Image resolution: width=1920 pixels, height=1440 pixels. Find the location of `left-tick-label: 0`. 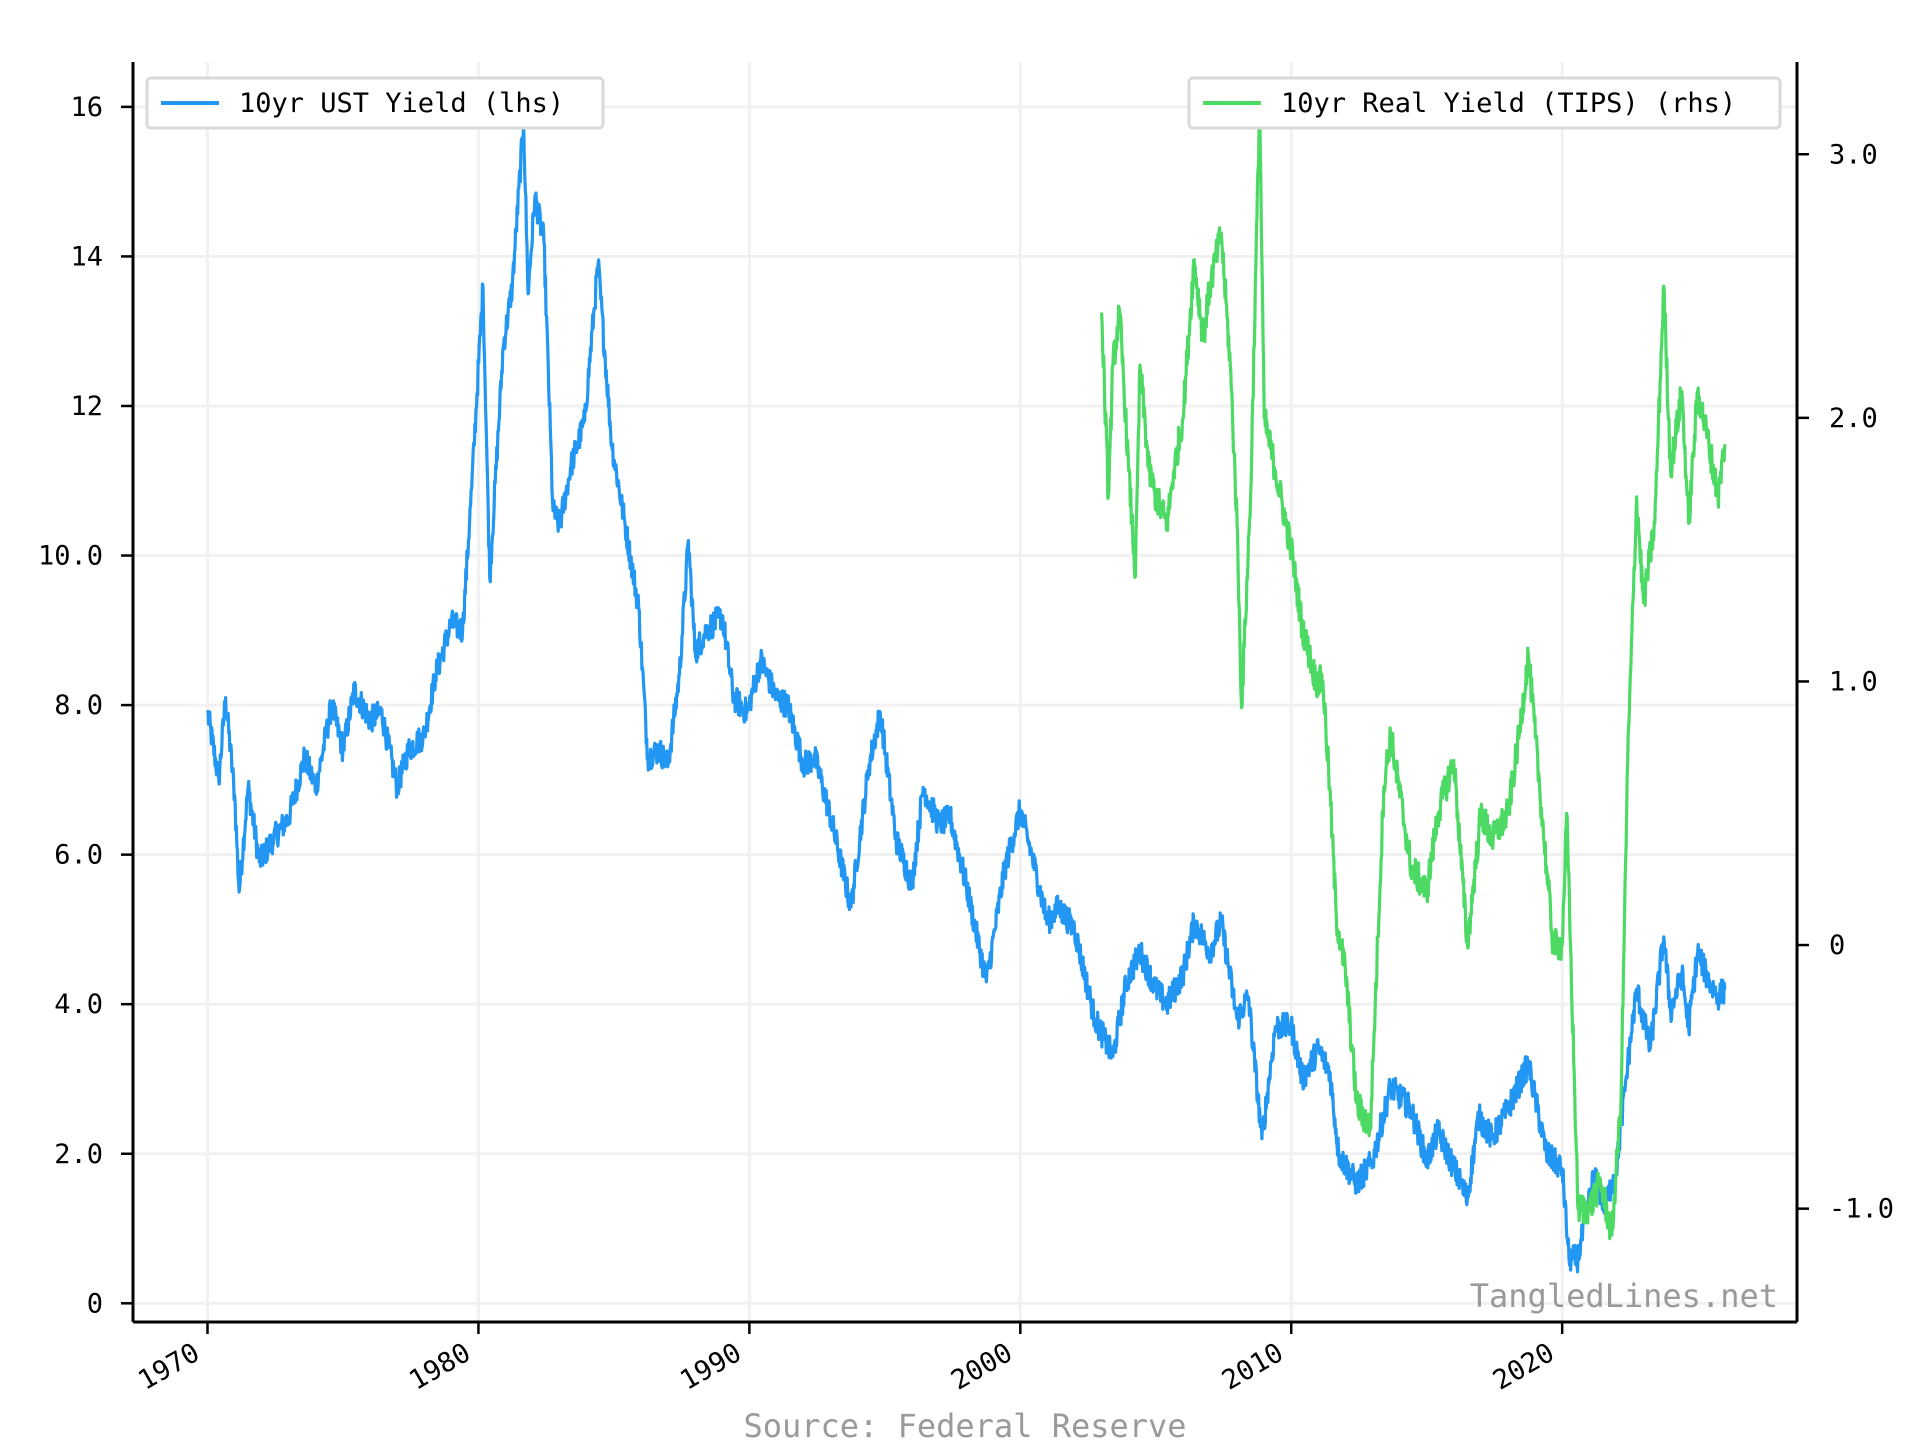

left-tick-label: 0 is located at coordinates (95, 1303).